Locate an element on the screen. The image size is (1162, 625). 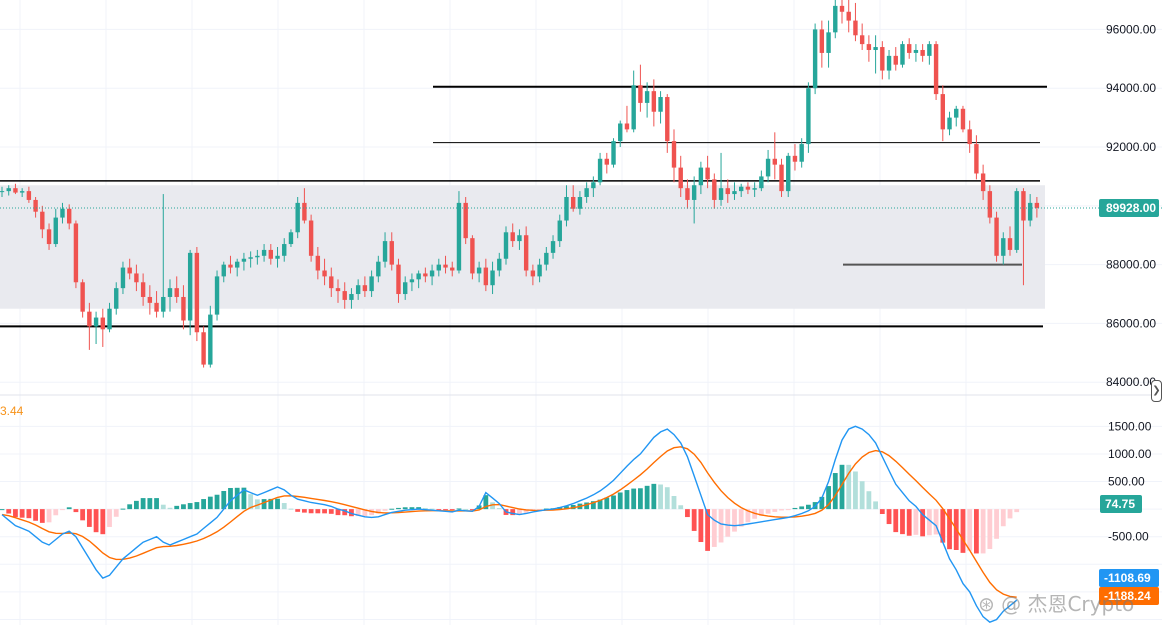
scroll-right-button: ❯ is located at coordinates (1156, 391).